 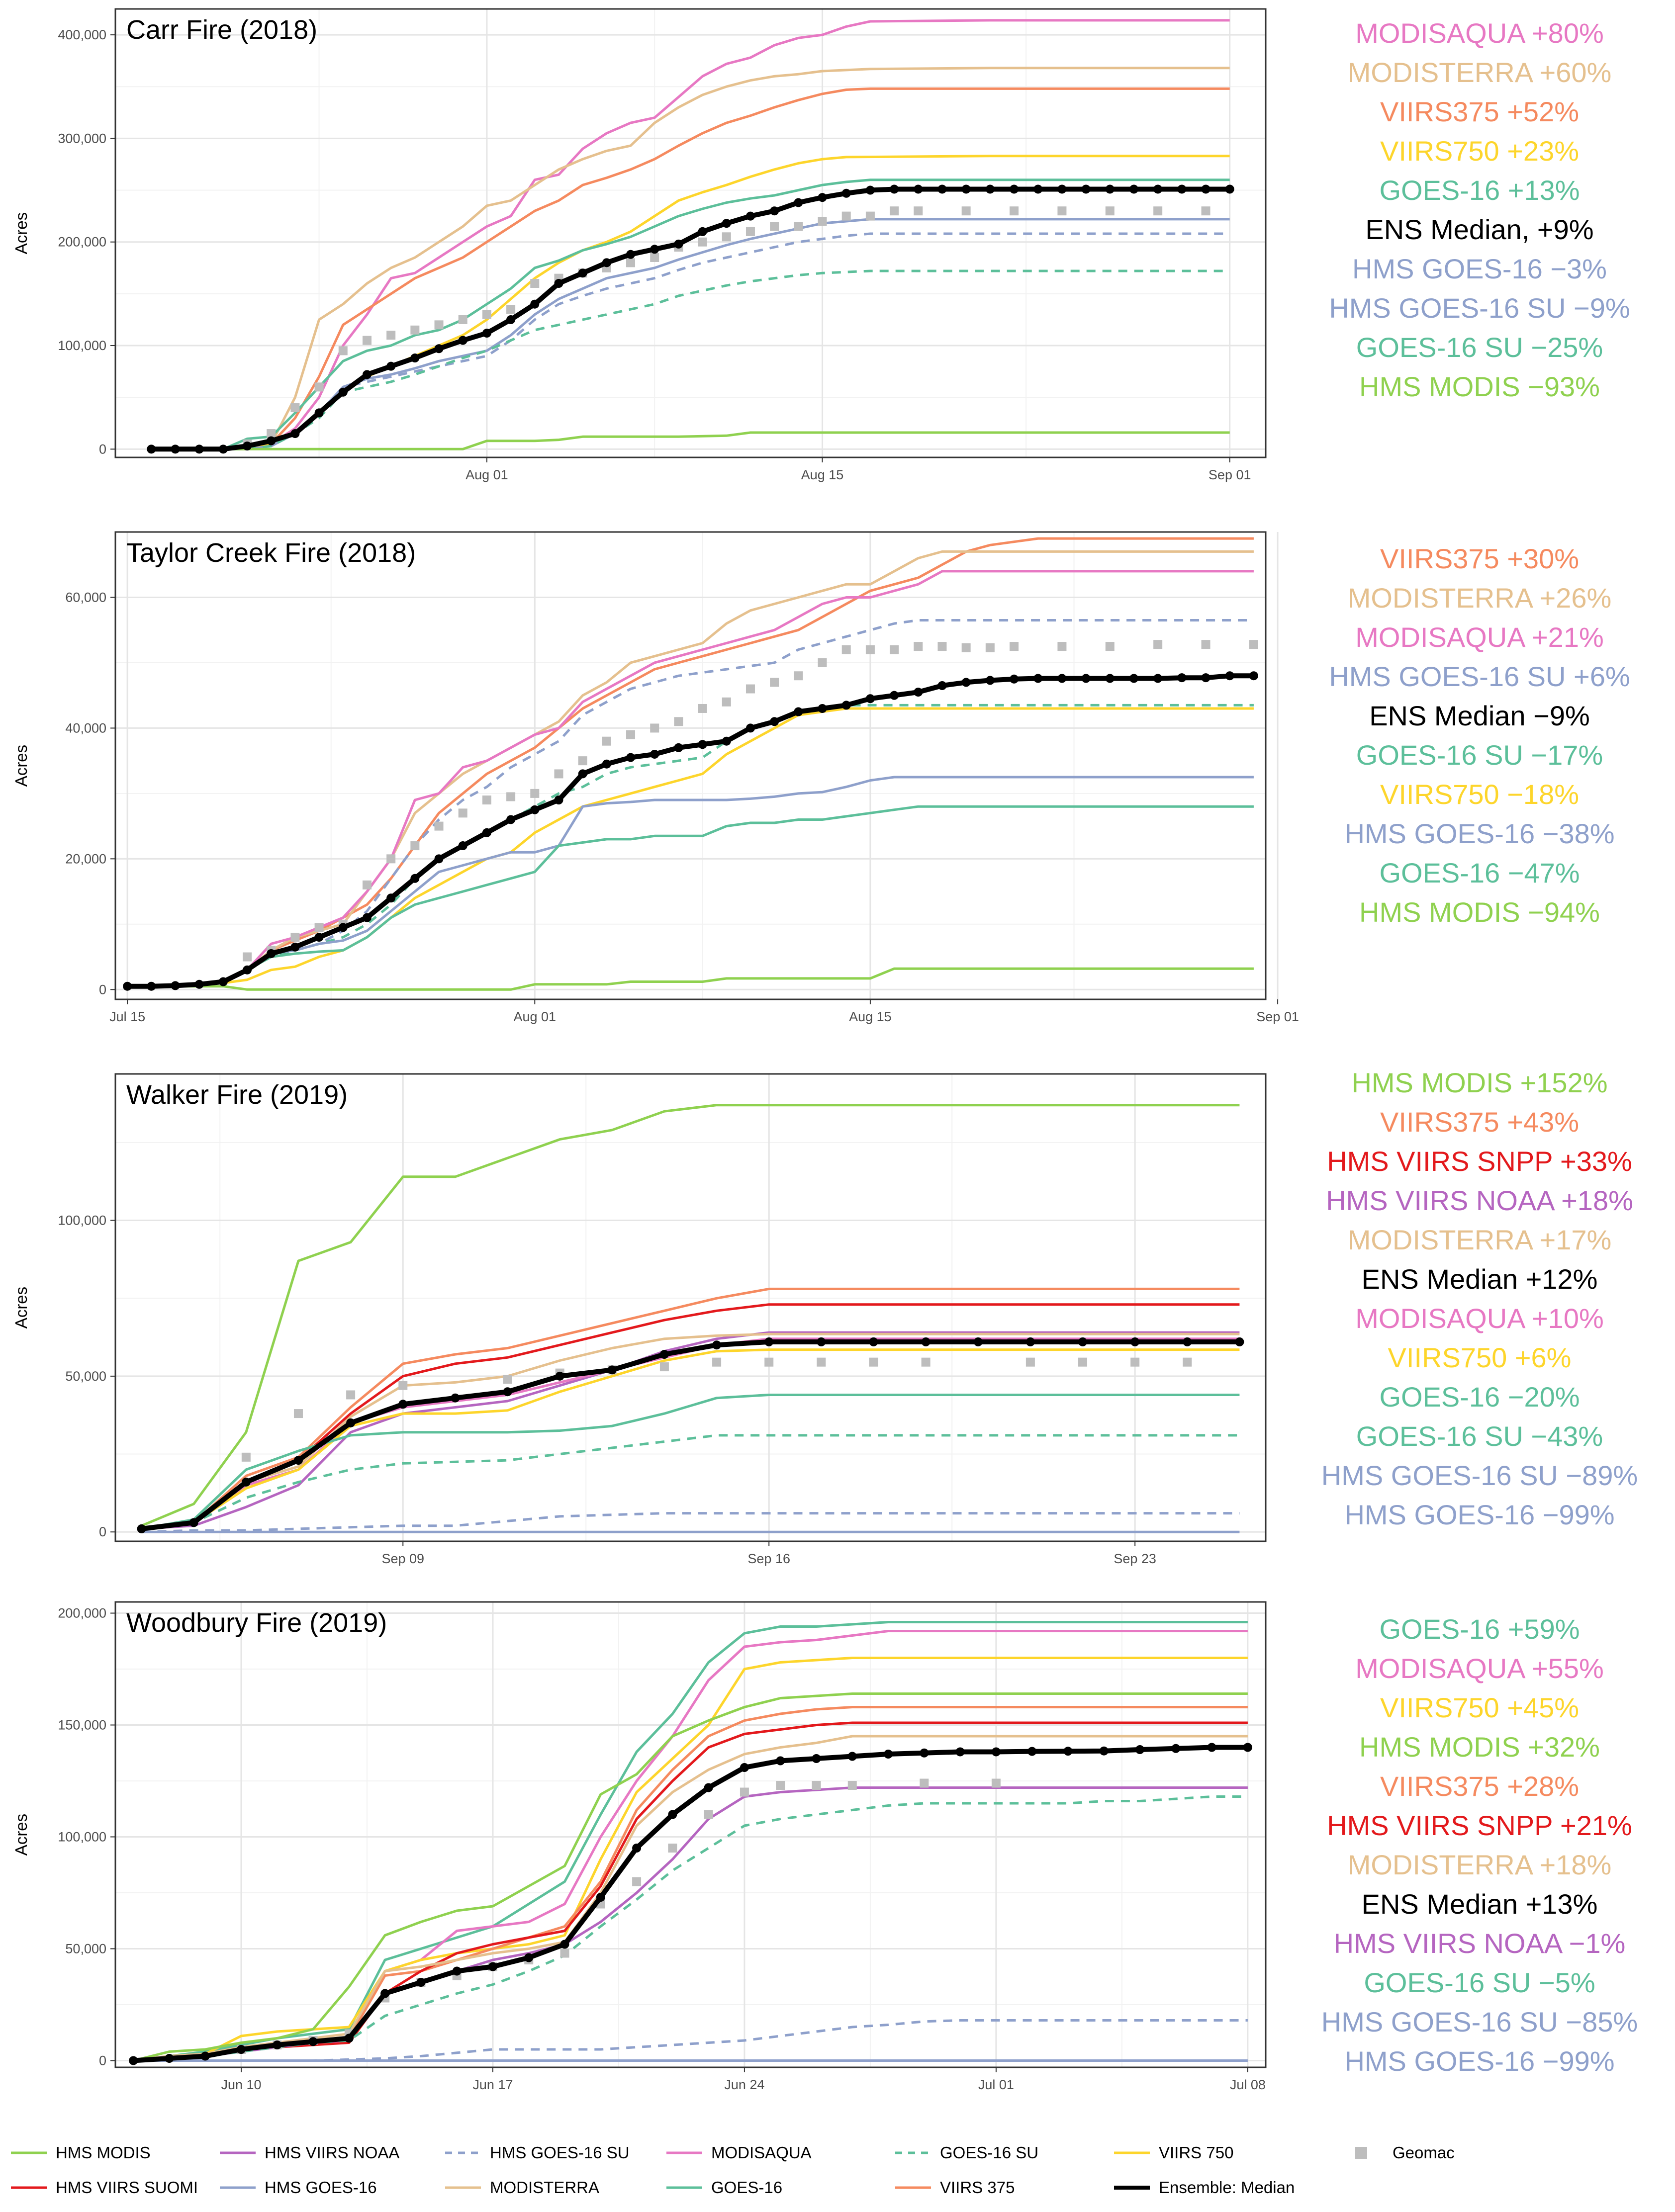 I want to click on series-percent-label: GOES-16 +13%, so click(x=1480, y=190).